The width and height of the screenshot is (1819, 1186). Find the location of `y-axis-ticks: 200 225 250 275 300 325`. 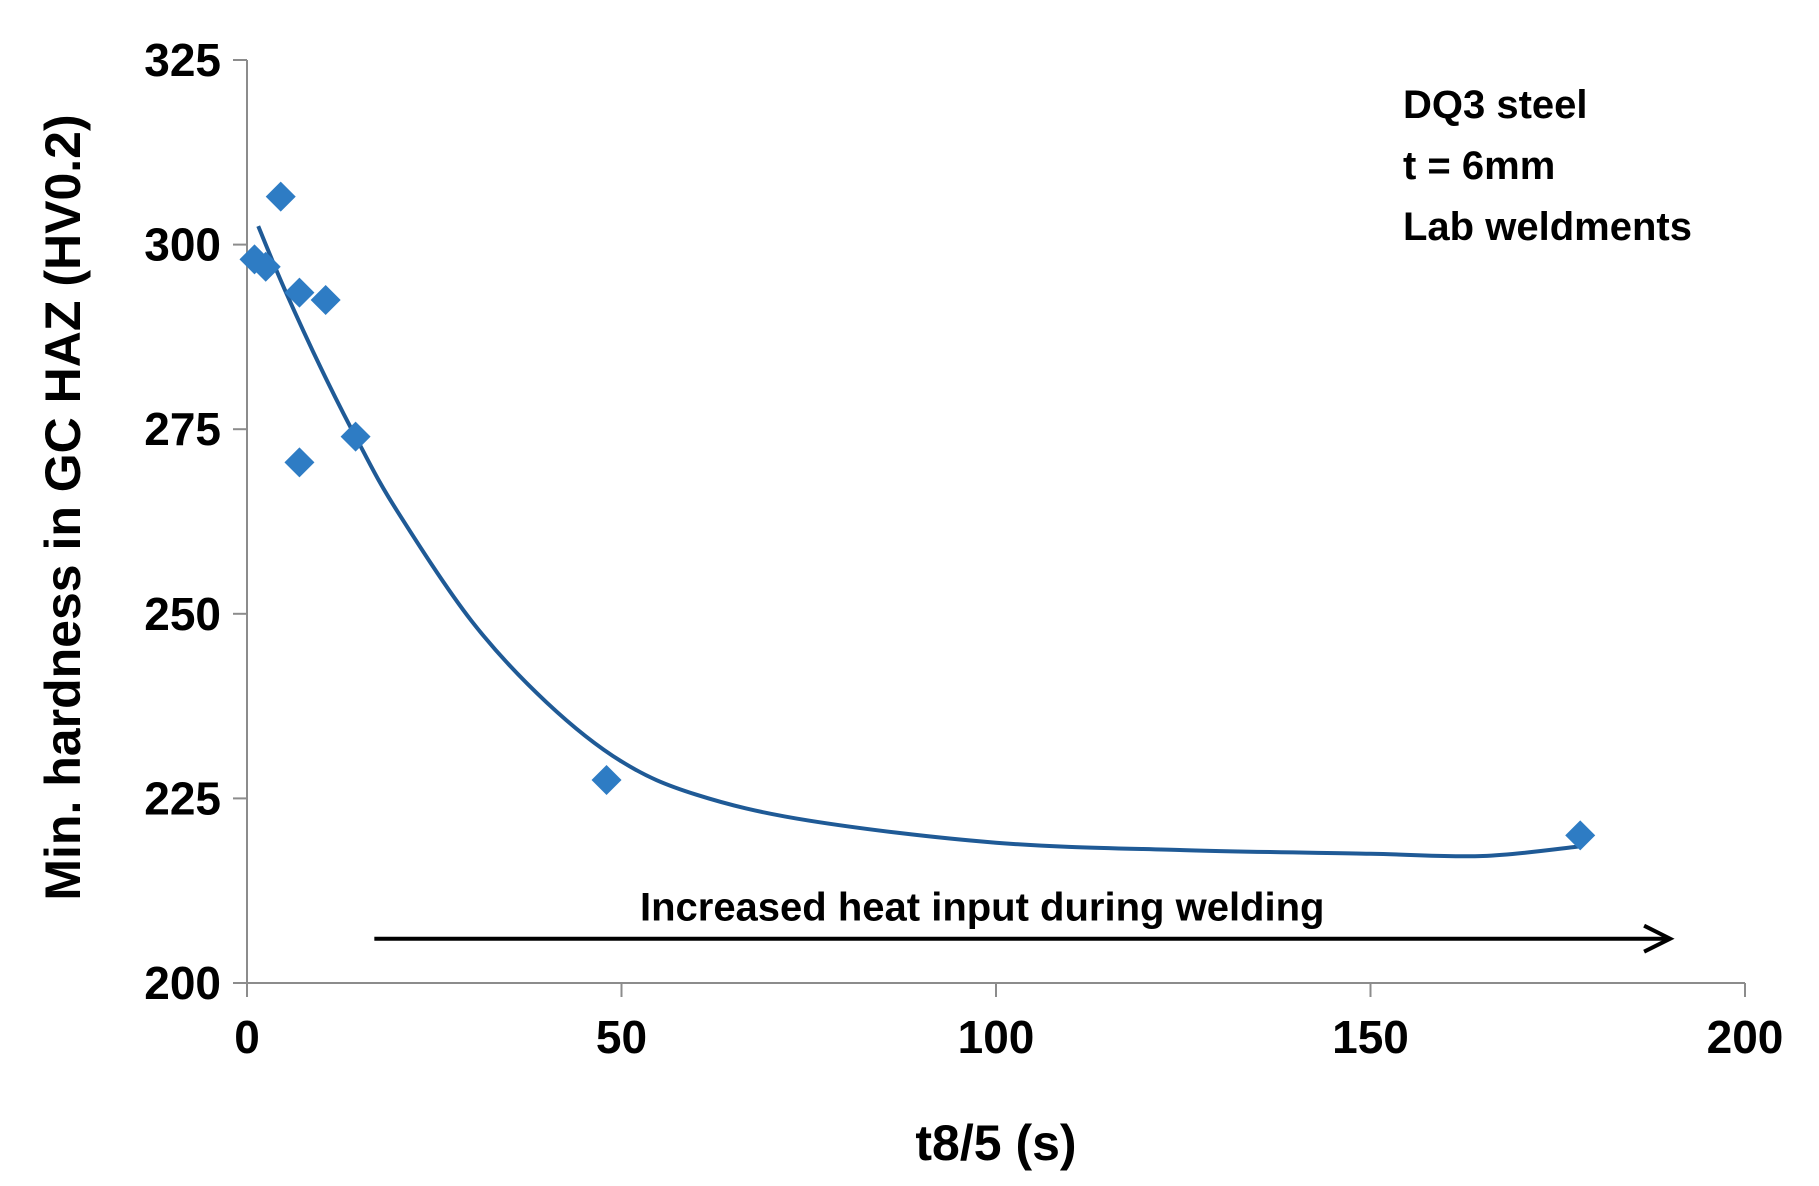

y-axis-ticks: 200 225 250 275 300 325 is located at coordinates (195, 521).